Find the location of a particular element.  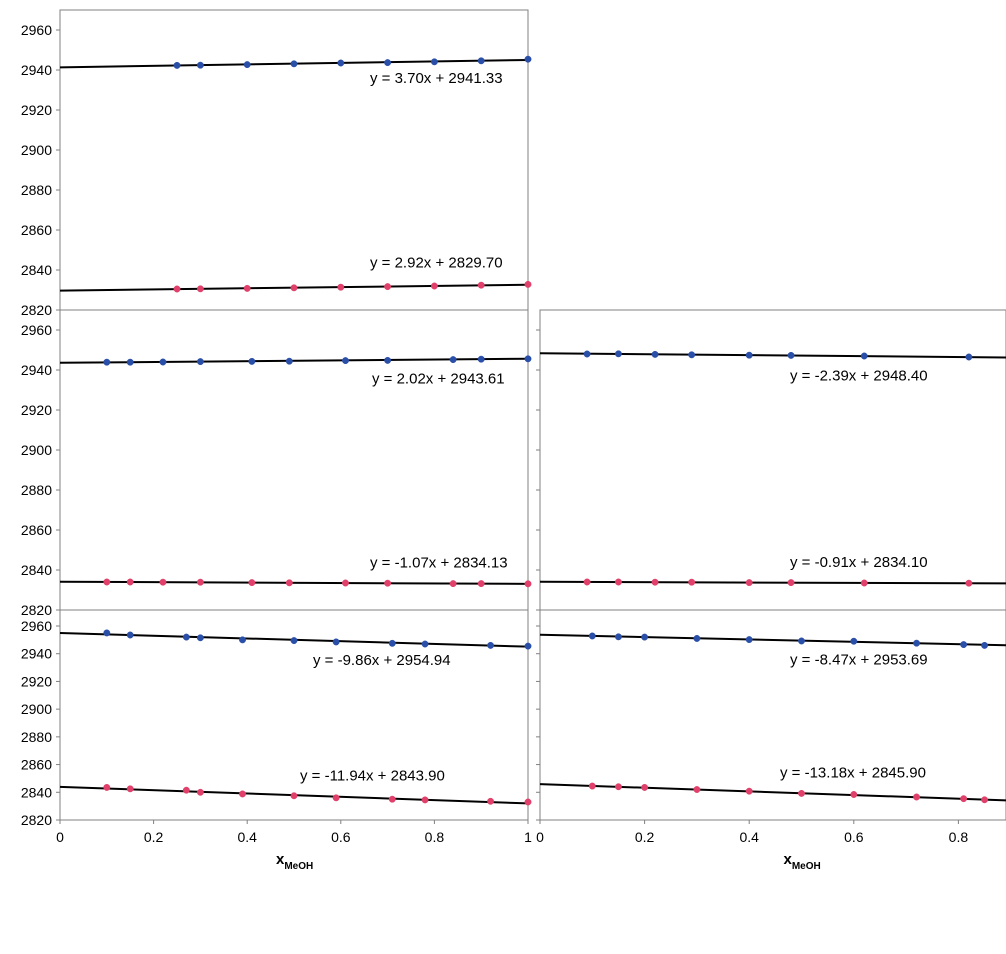

series-1: y = -0.91x + 2834.10 is located at coordinates (772, 570).